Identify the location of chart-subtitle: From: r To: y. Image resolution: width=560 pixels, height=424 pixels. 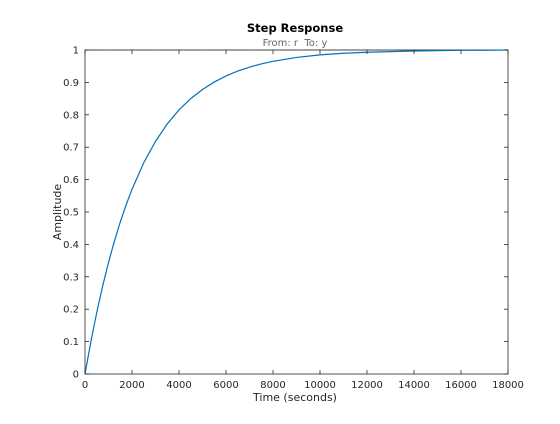
(295, 43).